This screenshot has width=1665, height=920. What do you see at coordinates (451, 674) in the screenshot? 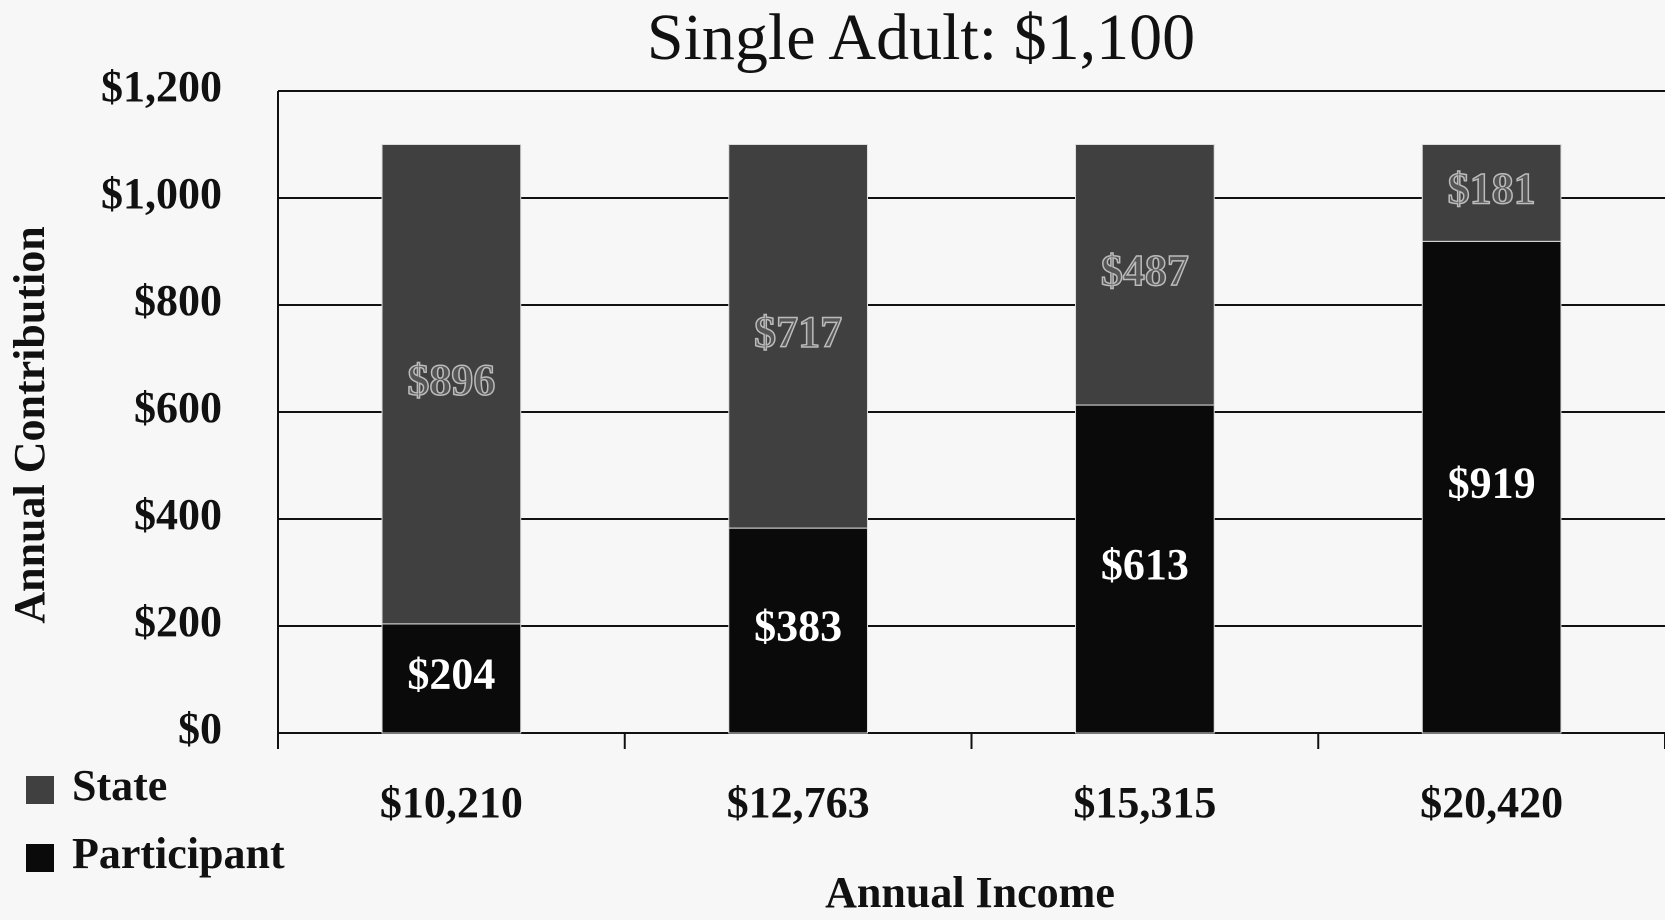
I see `data-label: $204` at bounding box center [451, 674].